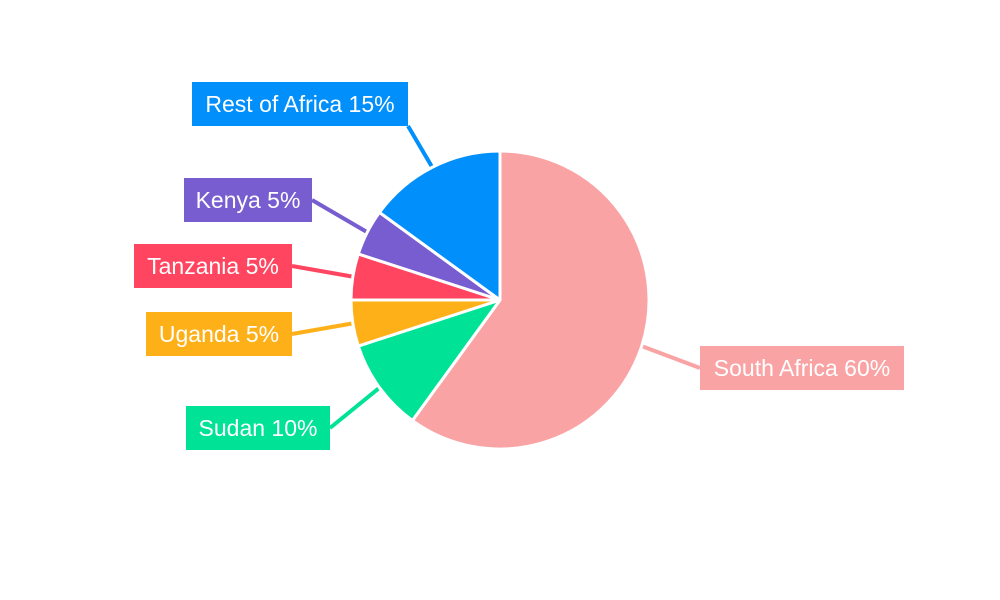  What do you see at coordinates (429, 360) in the screenshot?
I see `pie-slice-sudan` at bounding box center [429, 360].